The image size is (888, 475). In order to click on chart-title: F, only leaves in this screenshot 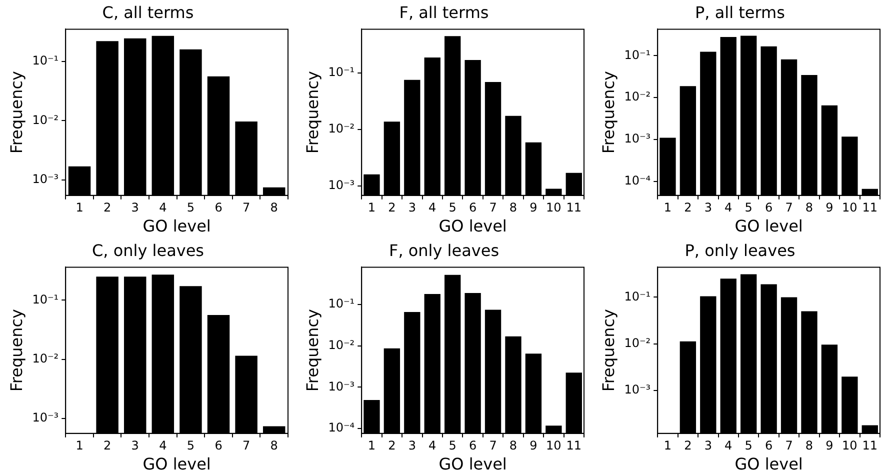, I will do `click(444, 250)`.